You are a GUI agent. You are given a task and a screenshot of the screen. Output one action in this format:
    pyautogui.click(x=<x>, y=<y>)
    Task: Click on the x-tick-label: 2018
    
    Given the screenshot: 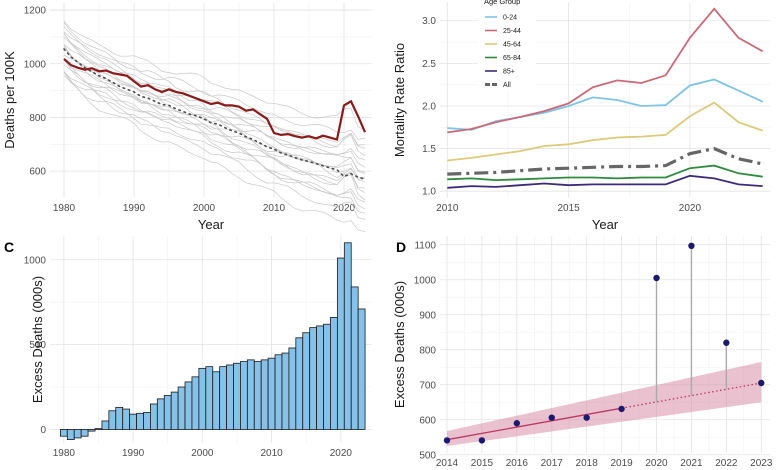 What is the action you would take?
    pyautogui.click(x=587, y=463)
    